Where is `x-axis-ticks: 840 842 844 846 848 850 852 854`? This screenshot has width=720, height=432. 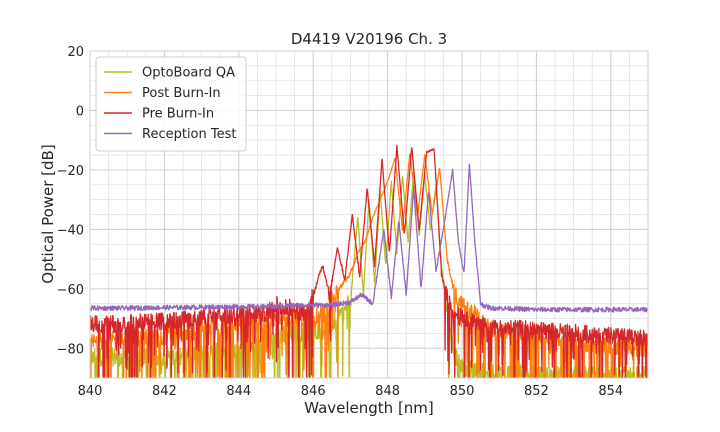 x-axis-ticks: 840 842 844 846 848 850 852 854 is located at coordinates (351, 391).